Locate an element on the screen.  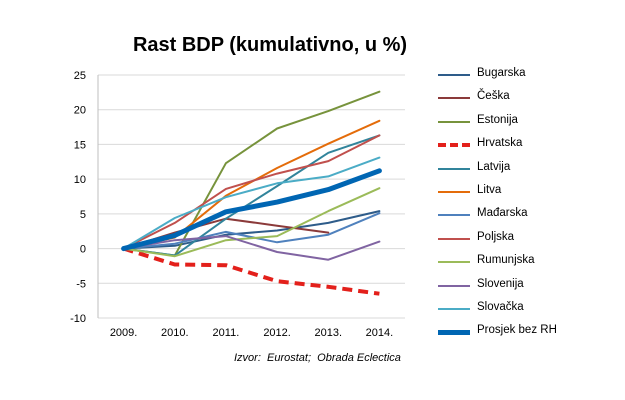
legend-item: Prosjek bez RH is located at coordinates (521, 332).